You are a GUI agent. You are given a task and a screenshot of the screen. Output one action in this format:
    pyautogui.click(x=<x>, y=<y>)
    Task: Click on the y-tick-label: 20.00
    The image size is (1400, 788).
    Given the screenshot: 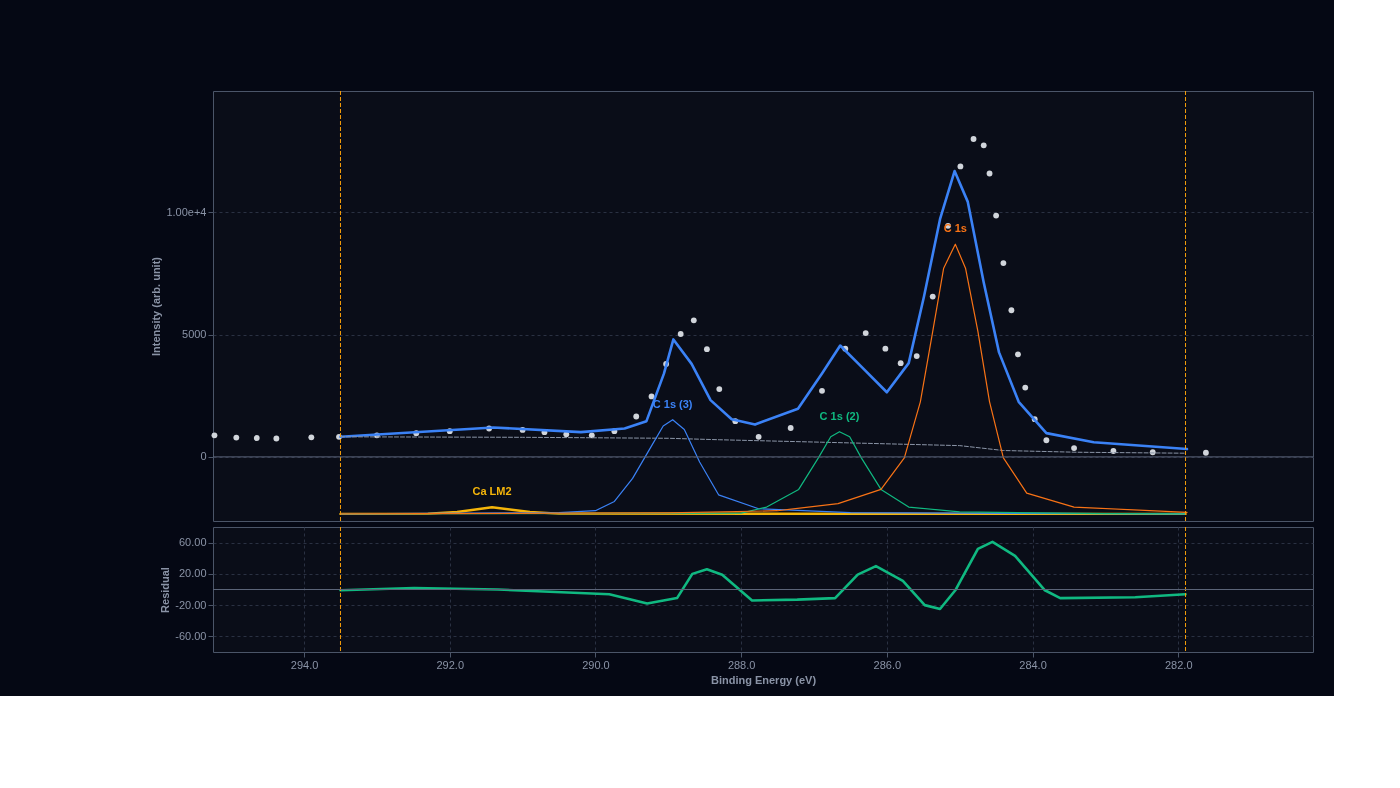 What is the action you would take?
    pyautogui.click(x=192, y=573)
    